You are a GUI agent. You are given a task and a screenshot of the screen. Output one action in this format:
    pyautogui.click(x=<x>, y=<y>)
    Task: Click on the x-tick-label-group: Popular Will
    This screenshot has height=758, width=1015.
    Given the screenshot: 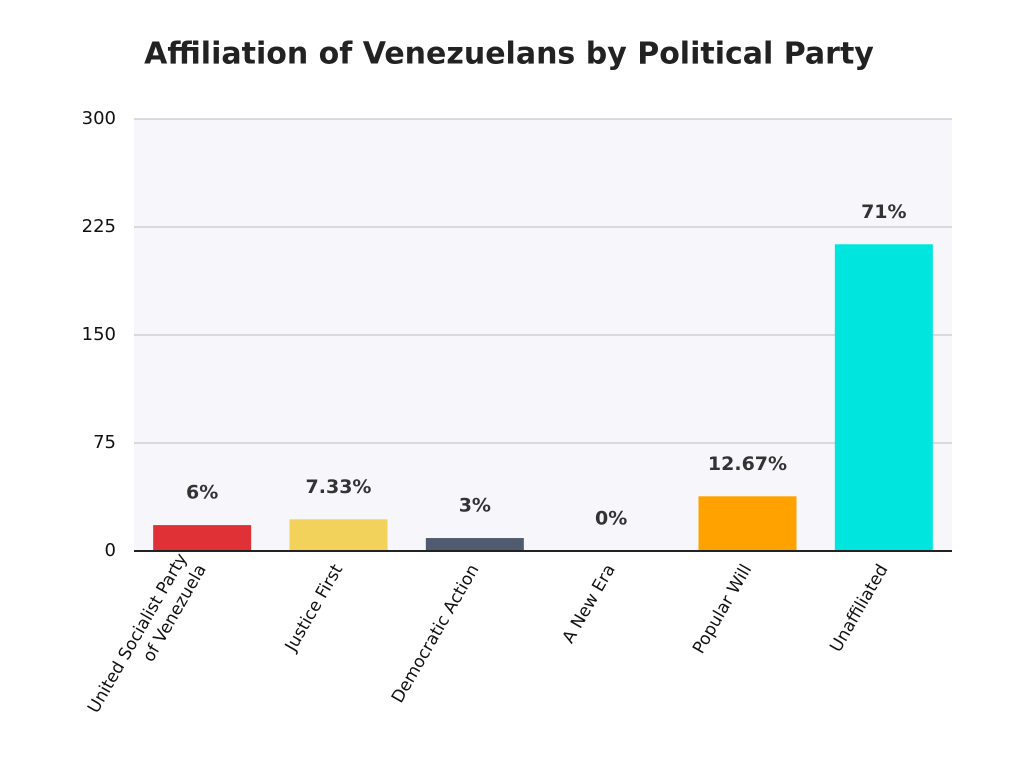 What is the action you would take?
    pyautogui.click(x=722, y=609)
    